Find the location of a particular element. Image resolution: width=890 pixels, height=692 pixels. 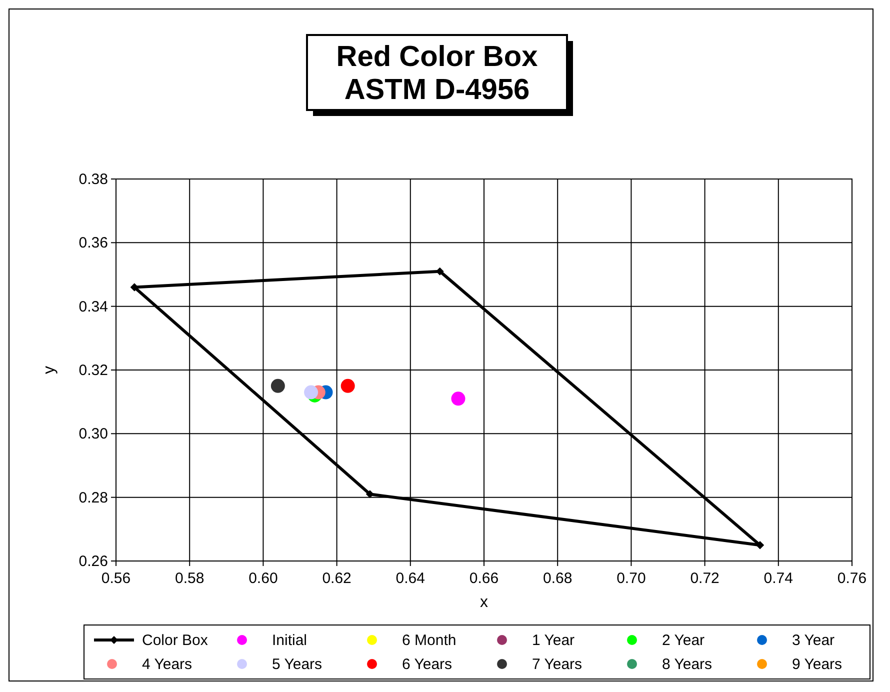

x-tick-label: 0.72 is located at coordinates (705, 578).